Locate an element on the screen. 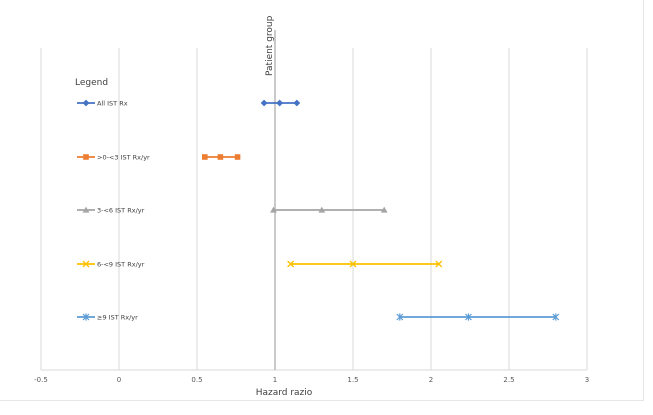 This screenshot has height=415, width=653. legend-label: 6-<9 IST Rx/yr is located at coordinates (121, 264).